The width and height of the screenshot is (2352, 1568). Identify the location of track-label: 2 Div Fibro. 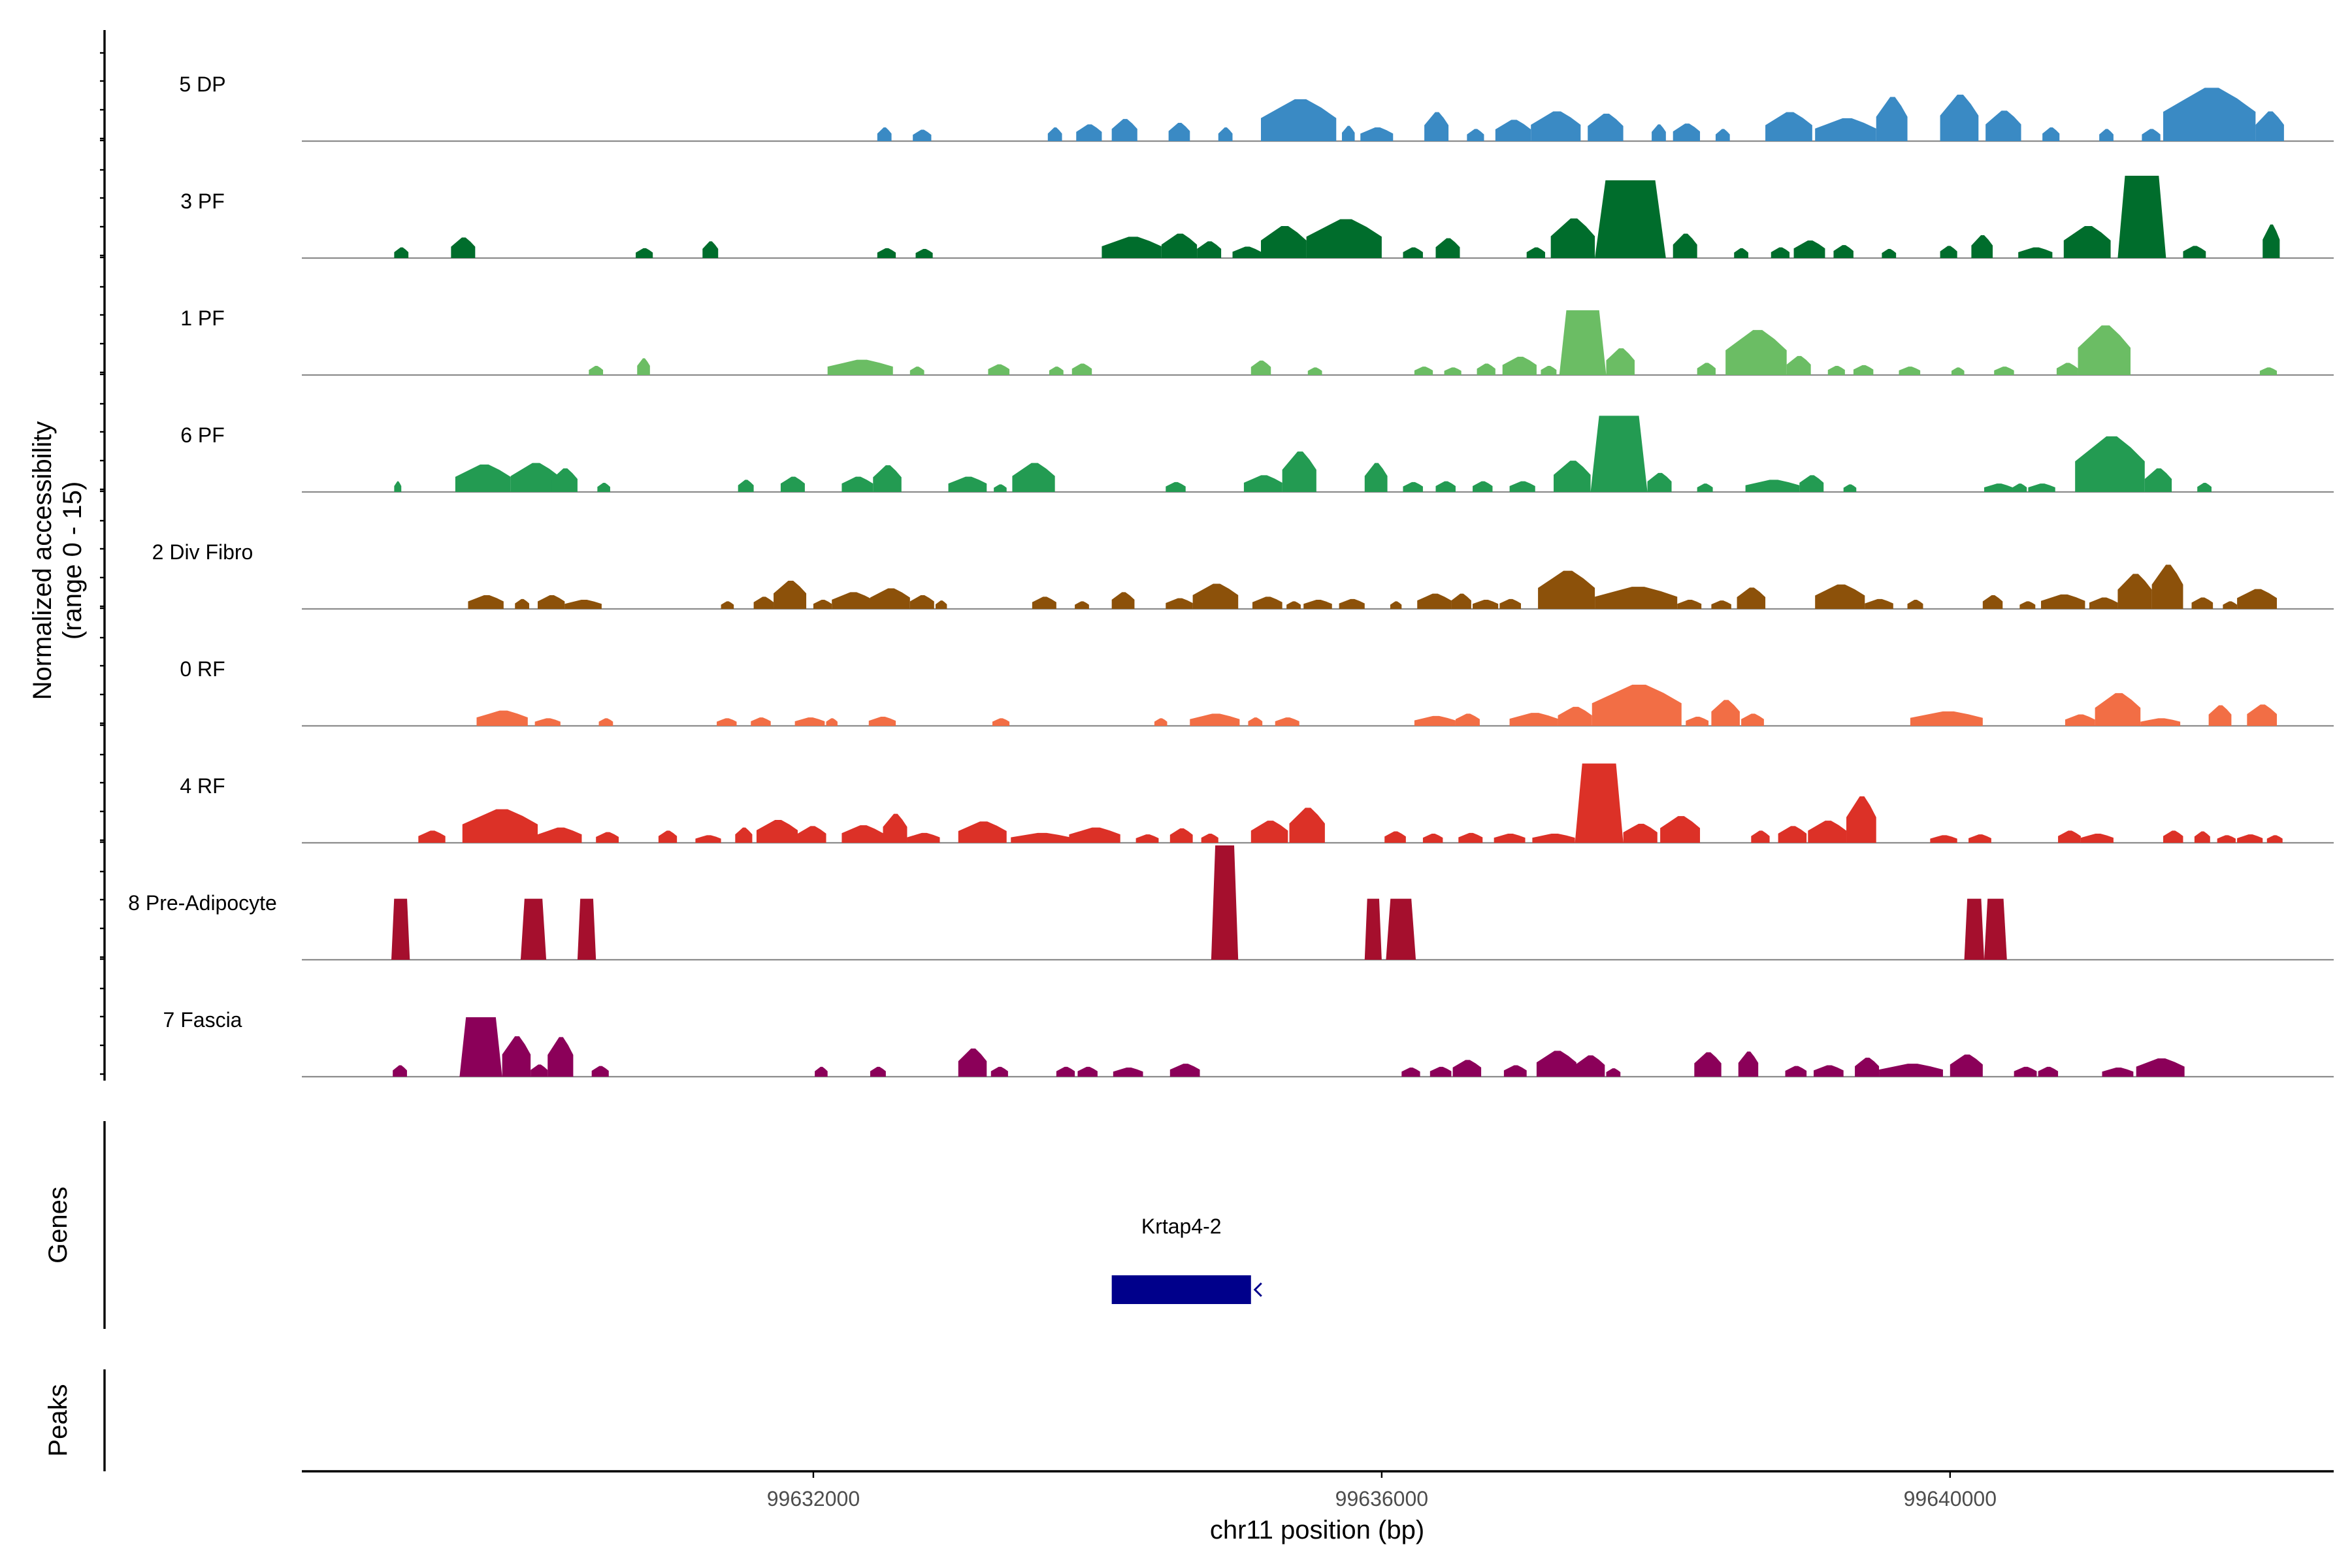
(202, 552).